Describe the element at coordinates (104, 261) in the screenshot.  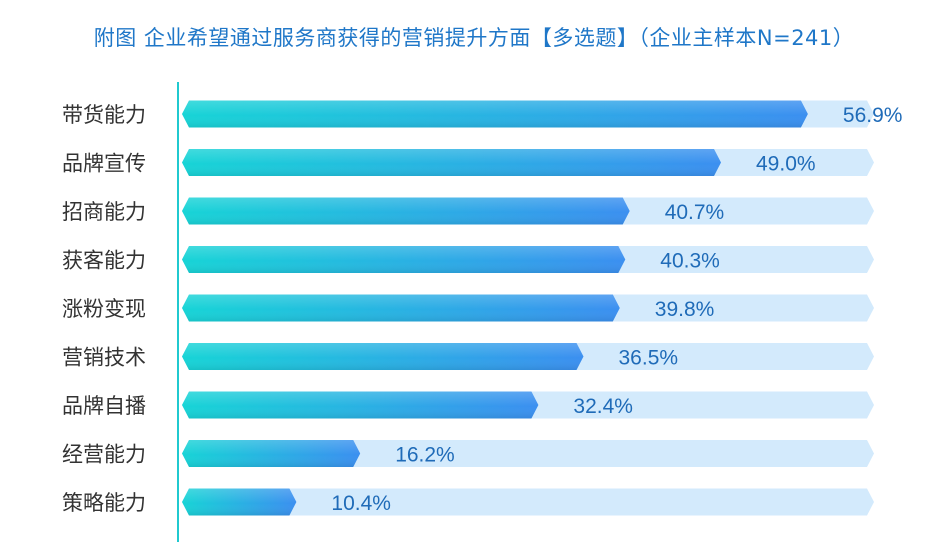
I see `category-label: 获客能力` at that location.